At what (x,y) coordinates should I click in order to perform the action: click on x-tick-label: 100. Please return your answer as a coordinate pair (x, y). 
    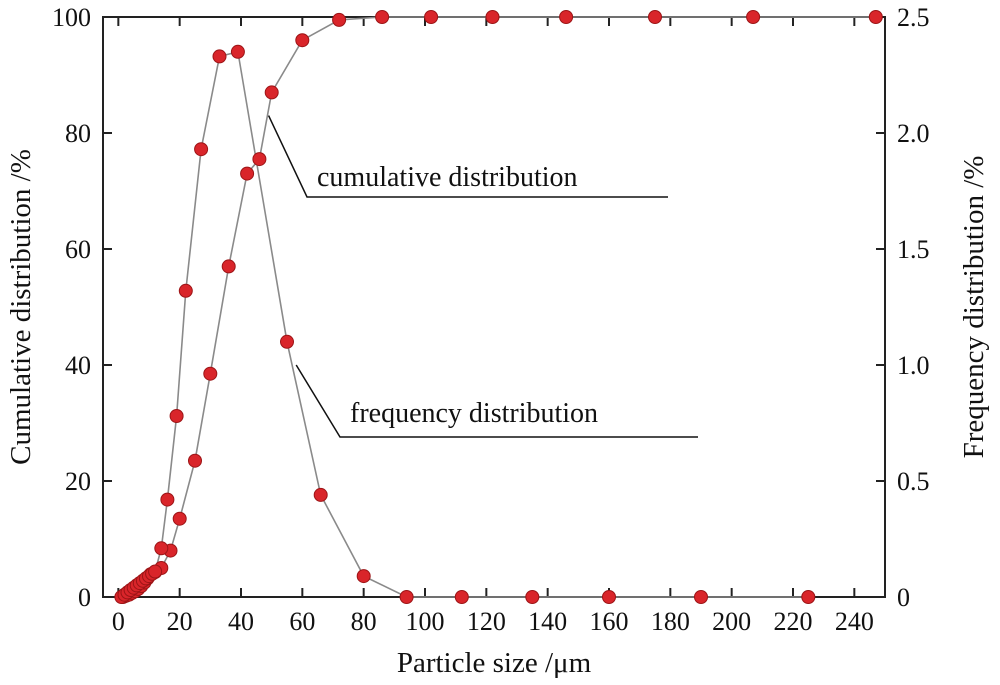
    Looking at the image, I should click on (425, 621).